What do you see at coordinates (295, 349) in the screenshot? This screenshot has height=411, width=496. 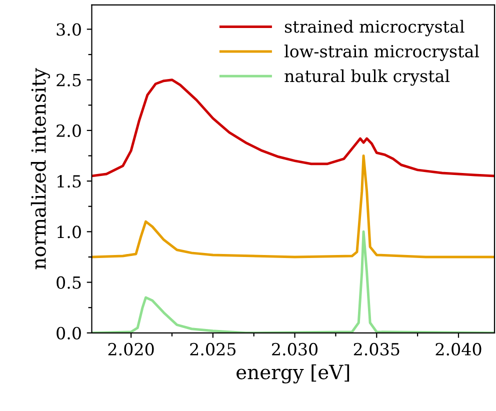 I see `x-tick-label: 2.030` at bounding box center [295, 349].